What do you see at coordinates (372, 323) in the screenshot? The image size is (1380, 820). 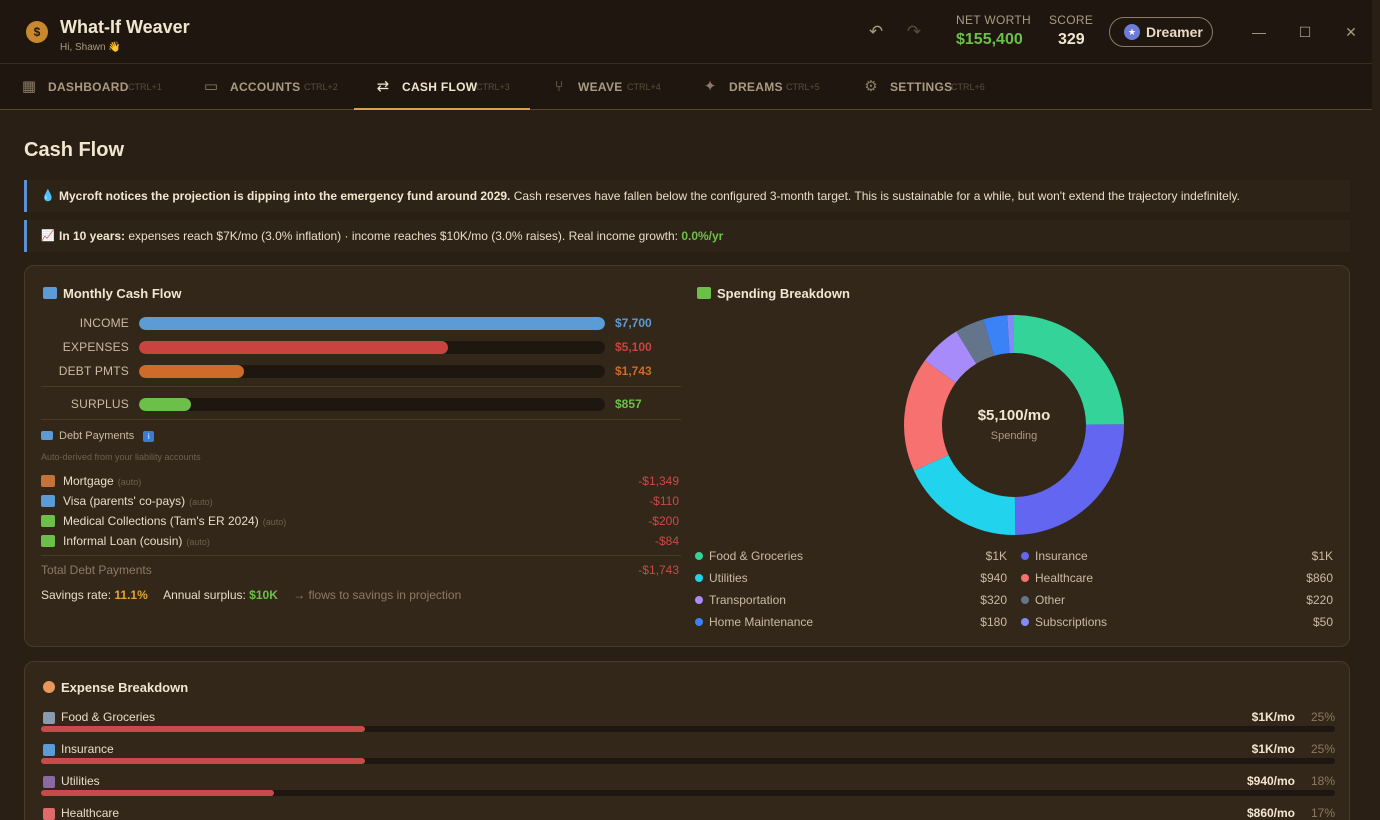 I see `bar-track` at bounding box center [372, 323].